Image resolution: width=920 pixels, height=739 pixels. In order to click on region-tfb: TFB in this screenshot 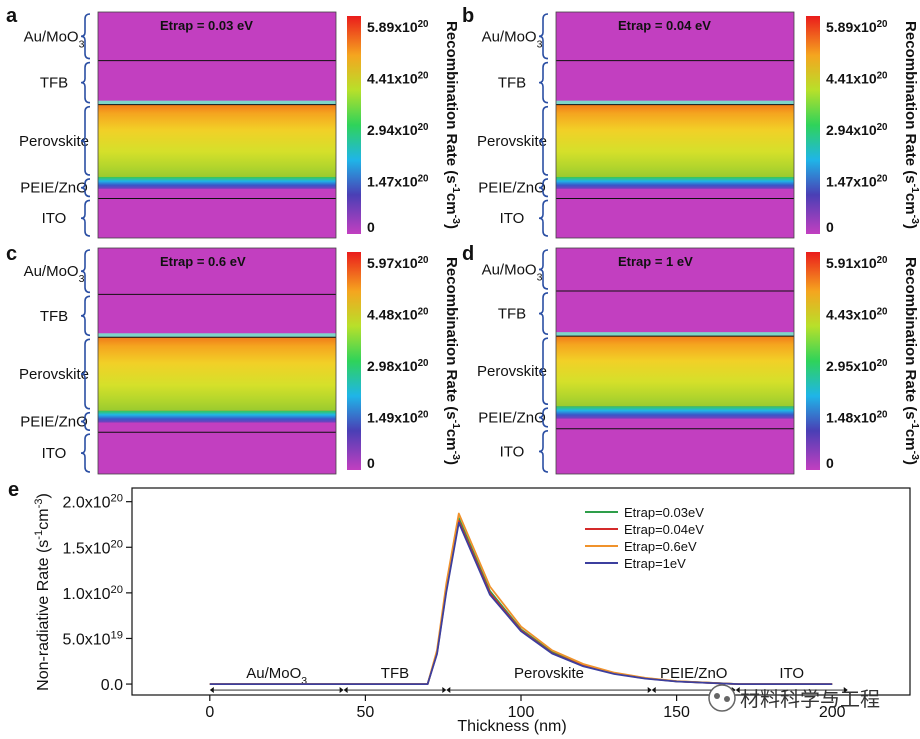, I will do `click(395, 679)`.